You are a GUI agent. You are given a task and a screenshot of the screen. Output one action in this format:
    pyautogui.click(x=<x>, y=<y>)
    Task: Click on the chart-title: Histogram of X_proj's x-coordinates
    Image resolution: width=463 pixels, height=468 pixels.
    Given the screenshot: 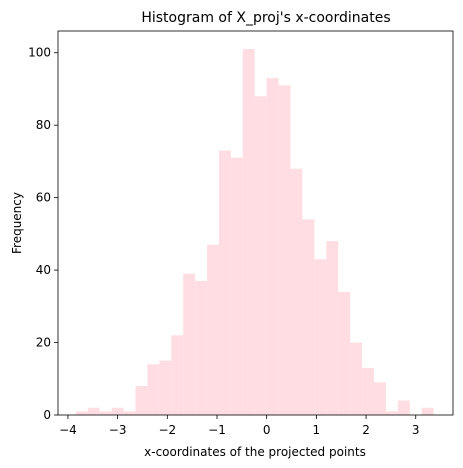 What is the action you would take?
    pyautogui.click(x=265, y=18)
    